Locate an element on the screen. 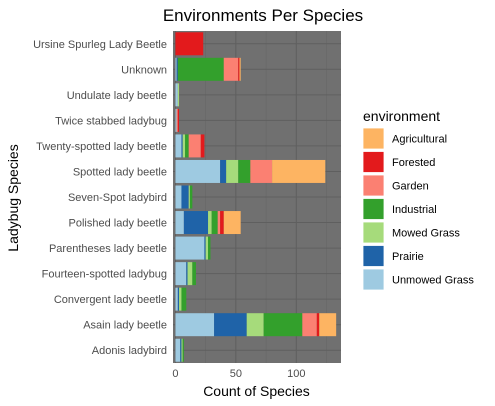  x-tick-labels: 0 50 100 is located at coordinates (238, 374).